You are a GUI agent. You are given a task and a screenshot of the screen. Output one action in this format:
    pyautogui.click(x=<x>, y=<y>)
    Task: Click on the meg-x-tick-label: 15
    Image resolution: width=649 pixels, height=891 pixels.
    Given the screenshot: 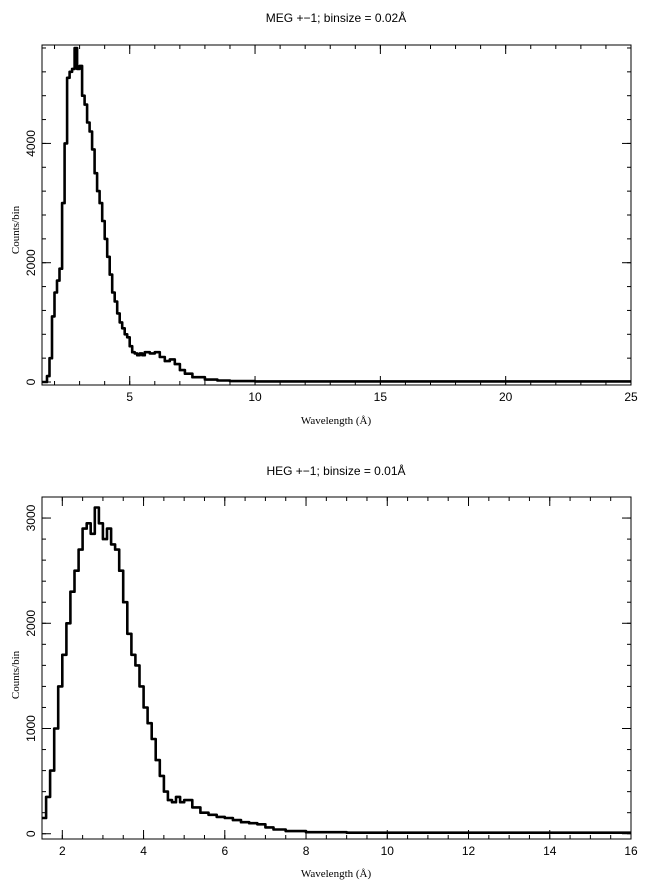 What is the action you would take?
    pyautogui.click(x=381, y=397)
    